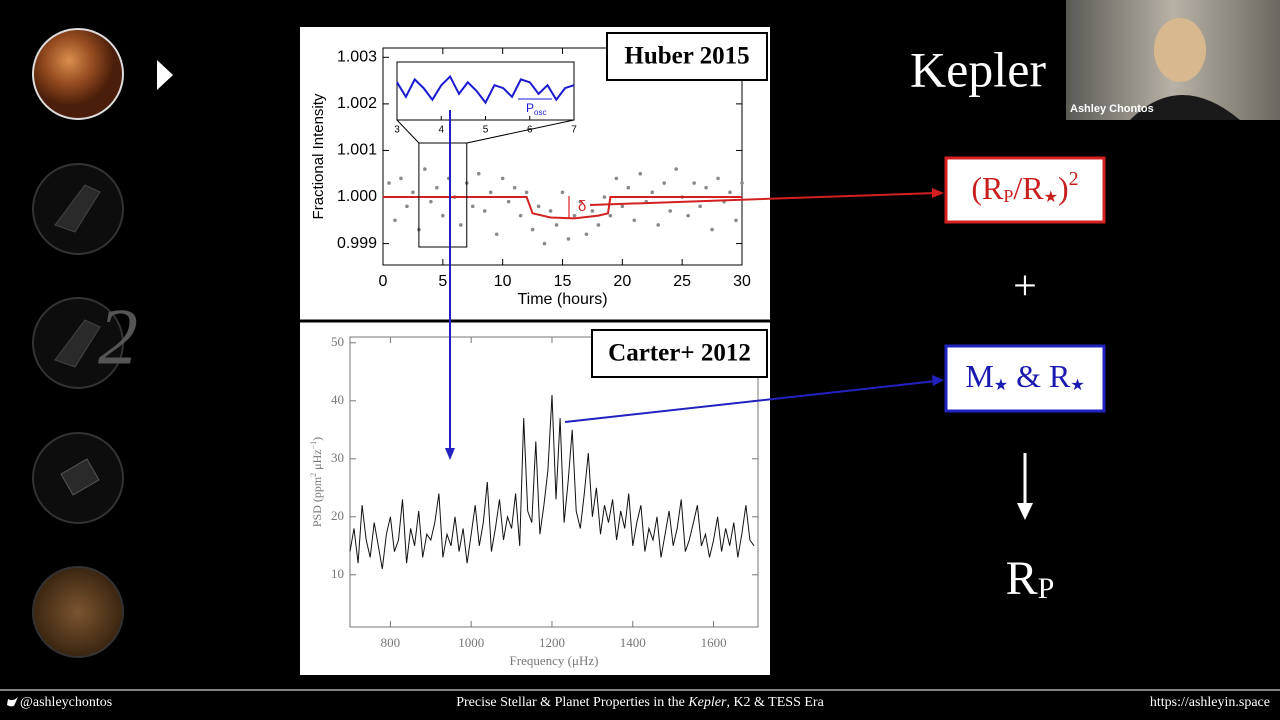  I want to click on chart-title: Carter+ 2012, so click(679, 353).